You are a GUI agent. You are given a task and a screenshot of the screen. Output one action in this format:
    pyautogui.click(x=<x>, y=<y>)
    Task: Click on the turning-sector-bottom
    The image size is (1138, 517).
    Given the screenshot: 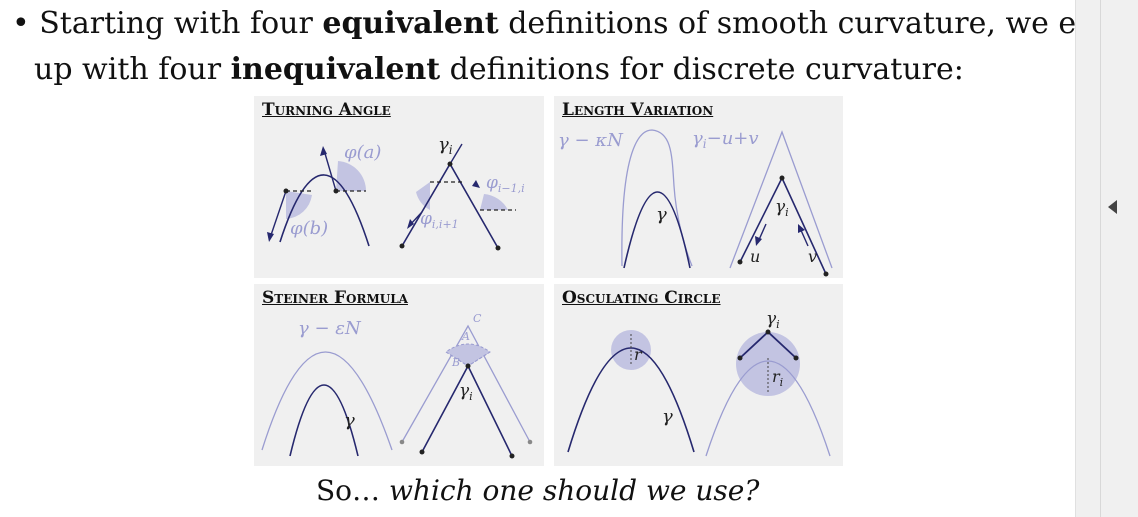 What is the action you would take?
    pyautogui.click(x=299, y=205)
    